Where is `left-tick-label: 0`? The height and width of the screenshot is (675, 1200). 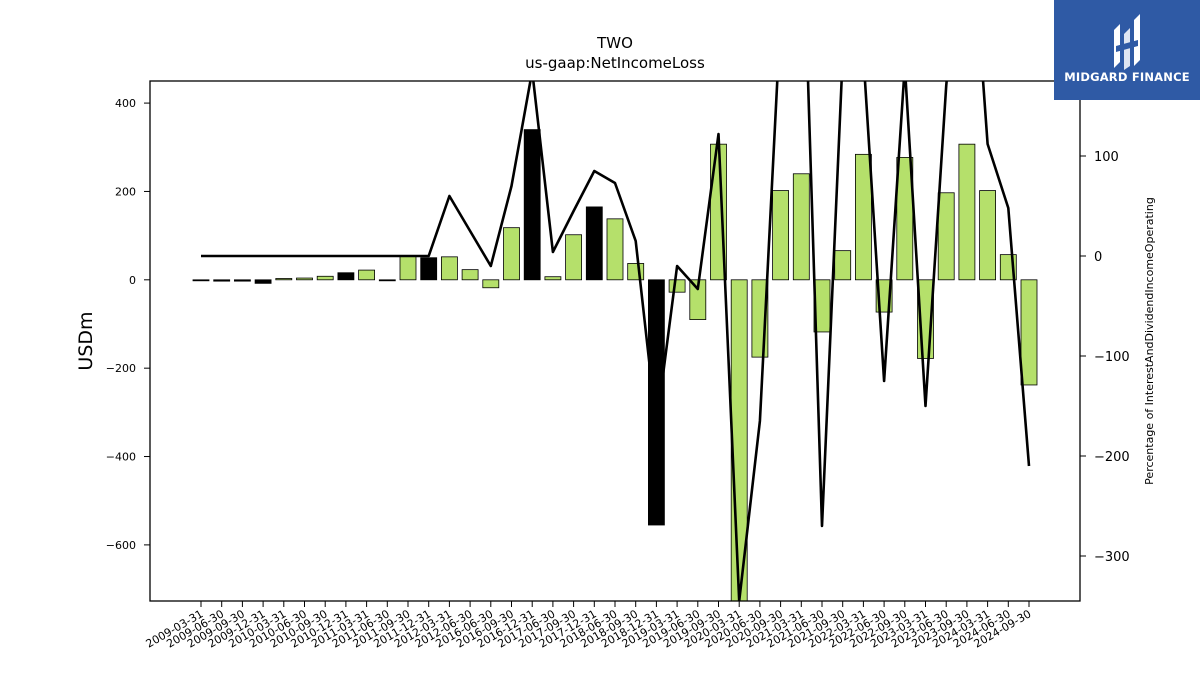
left-tick-label: 0 is located at coordinates (132, 280).